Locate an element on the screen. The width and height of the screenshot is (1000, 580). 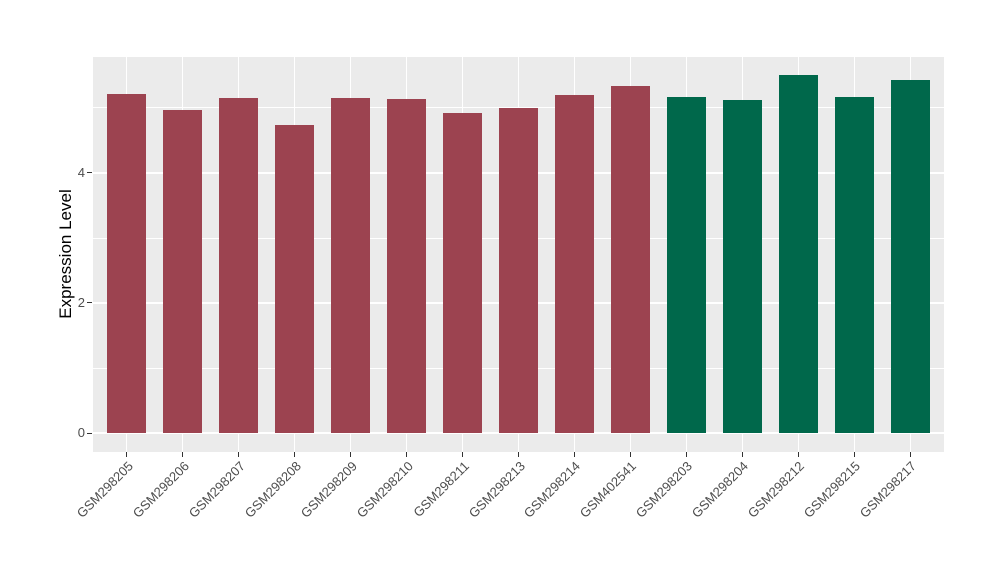
x-tick-label-GSM298205: GSM298205 is located at coordinates (104, 489).